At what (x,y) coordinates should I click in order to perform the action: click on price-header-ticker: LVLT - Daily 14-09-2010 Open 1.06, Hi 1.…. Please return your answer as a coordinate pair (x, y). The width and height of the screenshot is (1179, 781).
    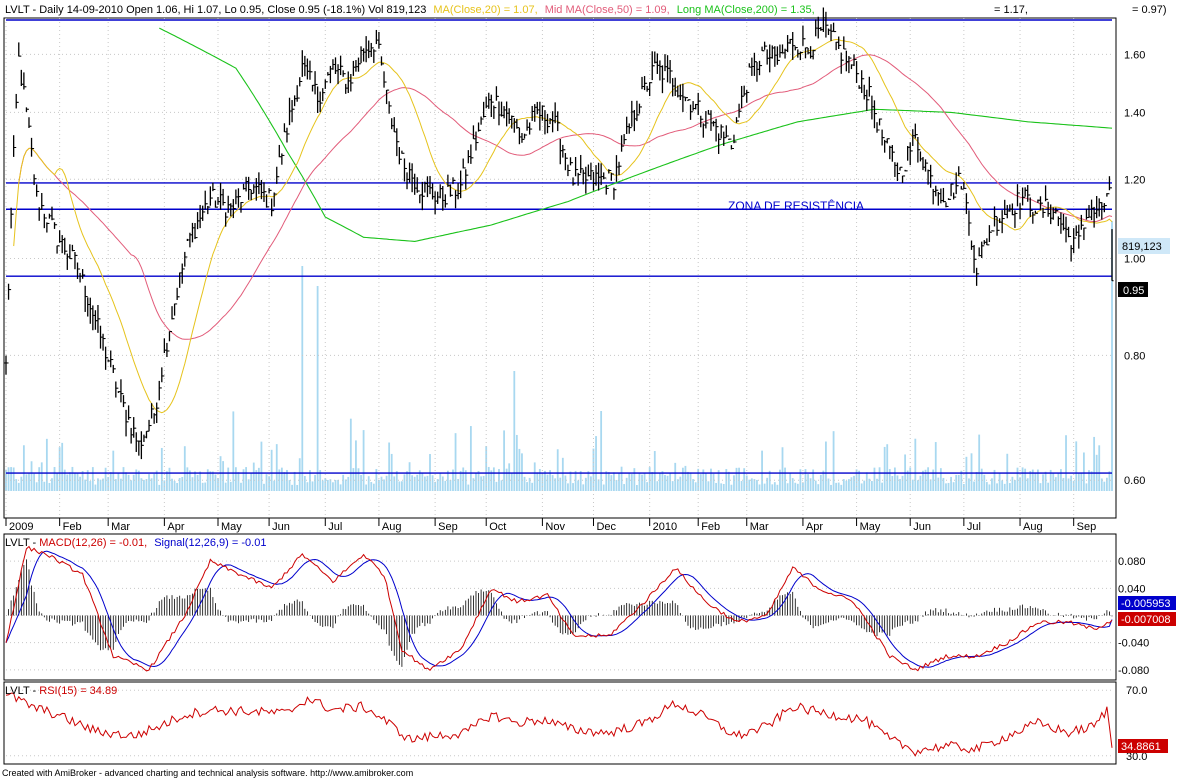
    Looking at the image, I should click on (215, 10).